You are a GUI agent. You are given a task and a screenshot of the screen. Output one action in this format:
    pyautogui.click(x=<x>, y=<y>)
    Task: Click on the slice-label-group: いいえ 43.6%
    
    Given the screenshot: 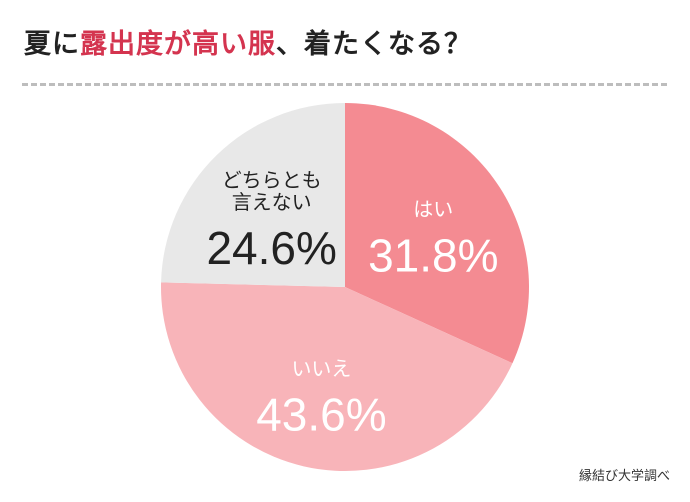 What is the action you would take?
    pyautogui.click(x=321, y=398)
    